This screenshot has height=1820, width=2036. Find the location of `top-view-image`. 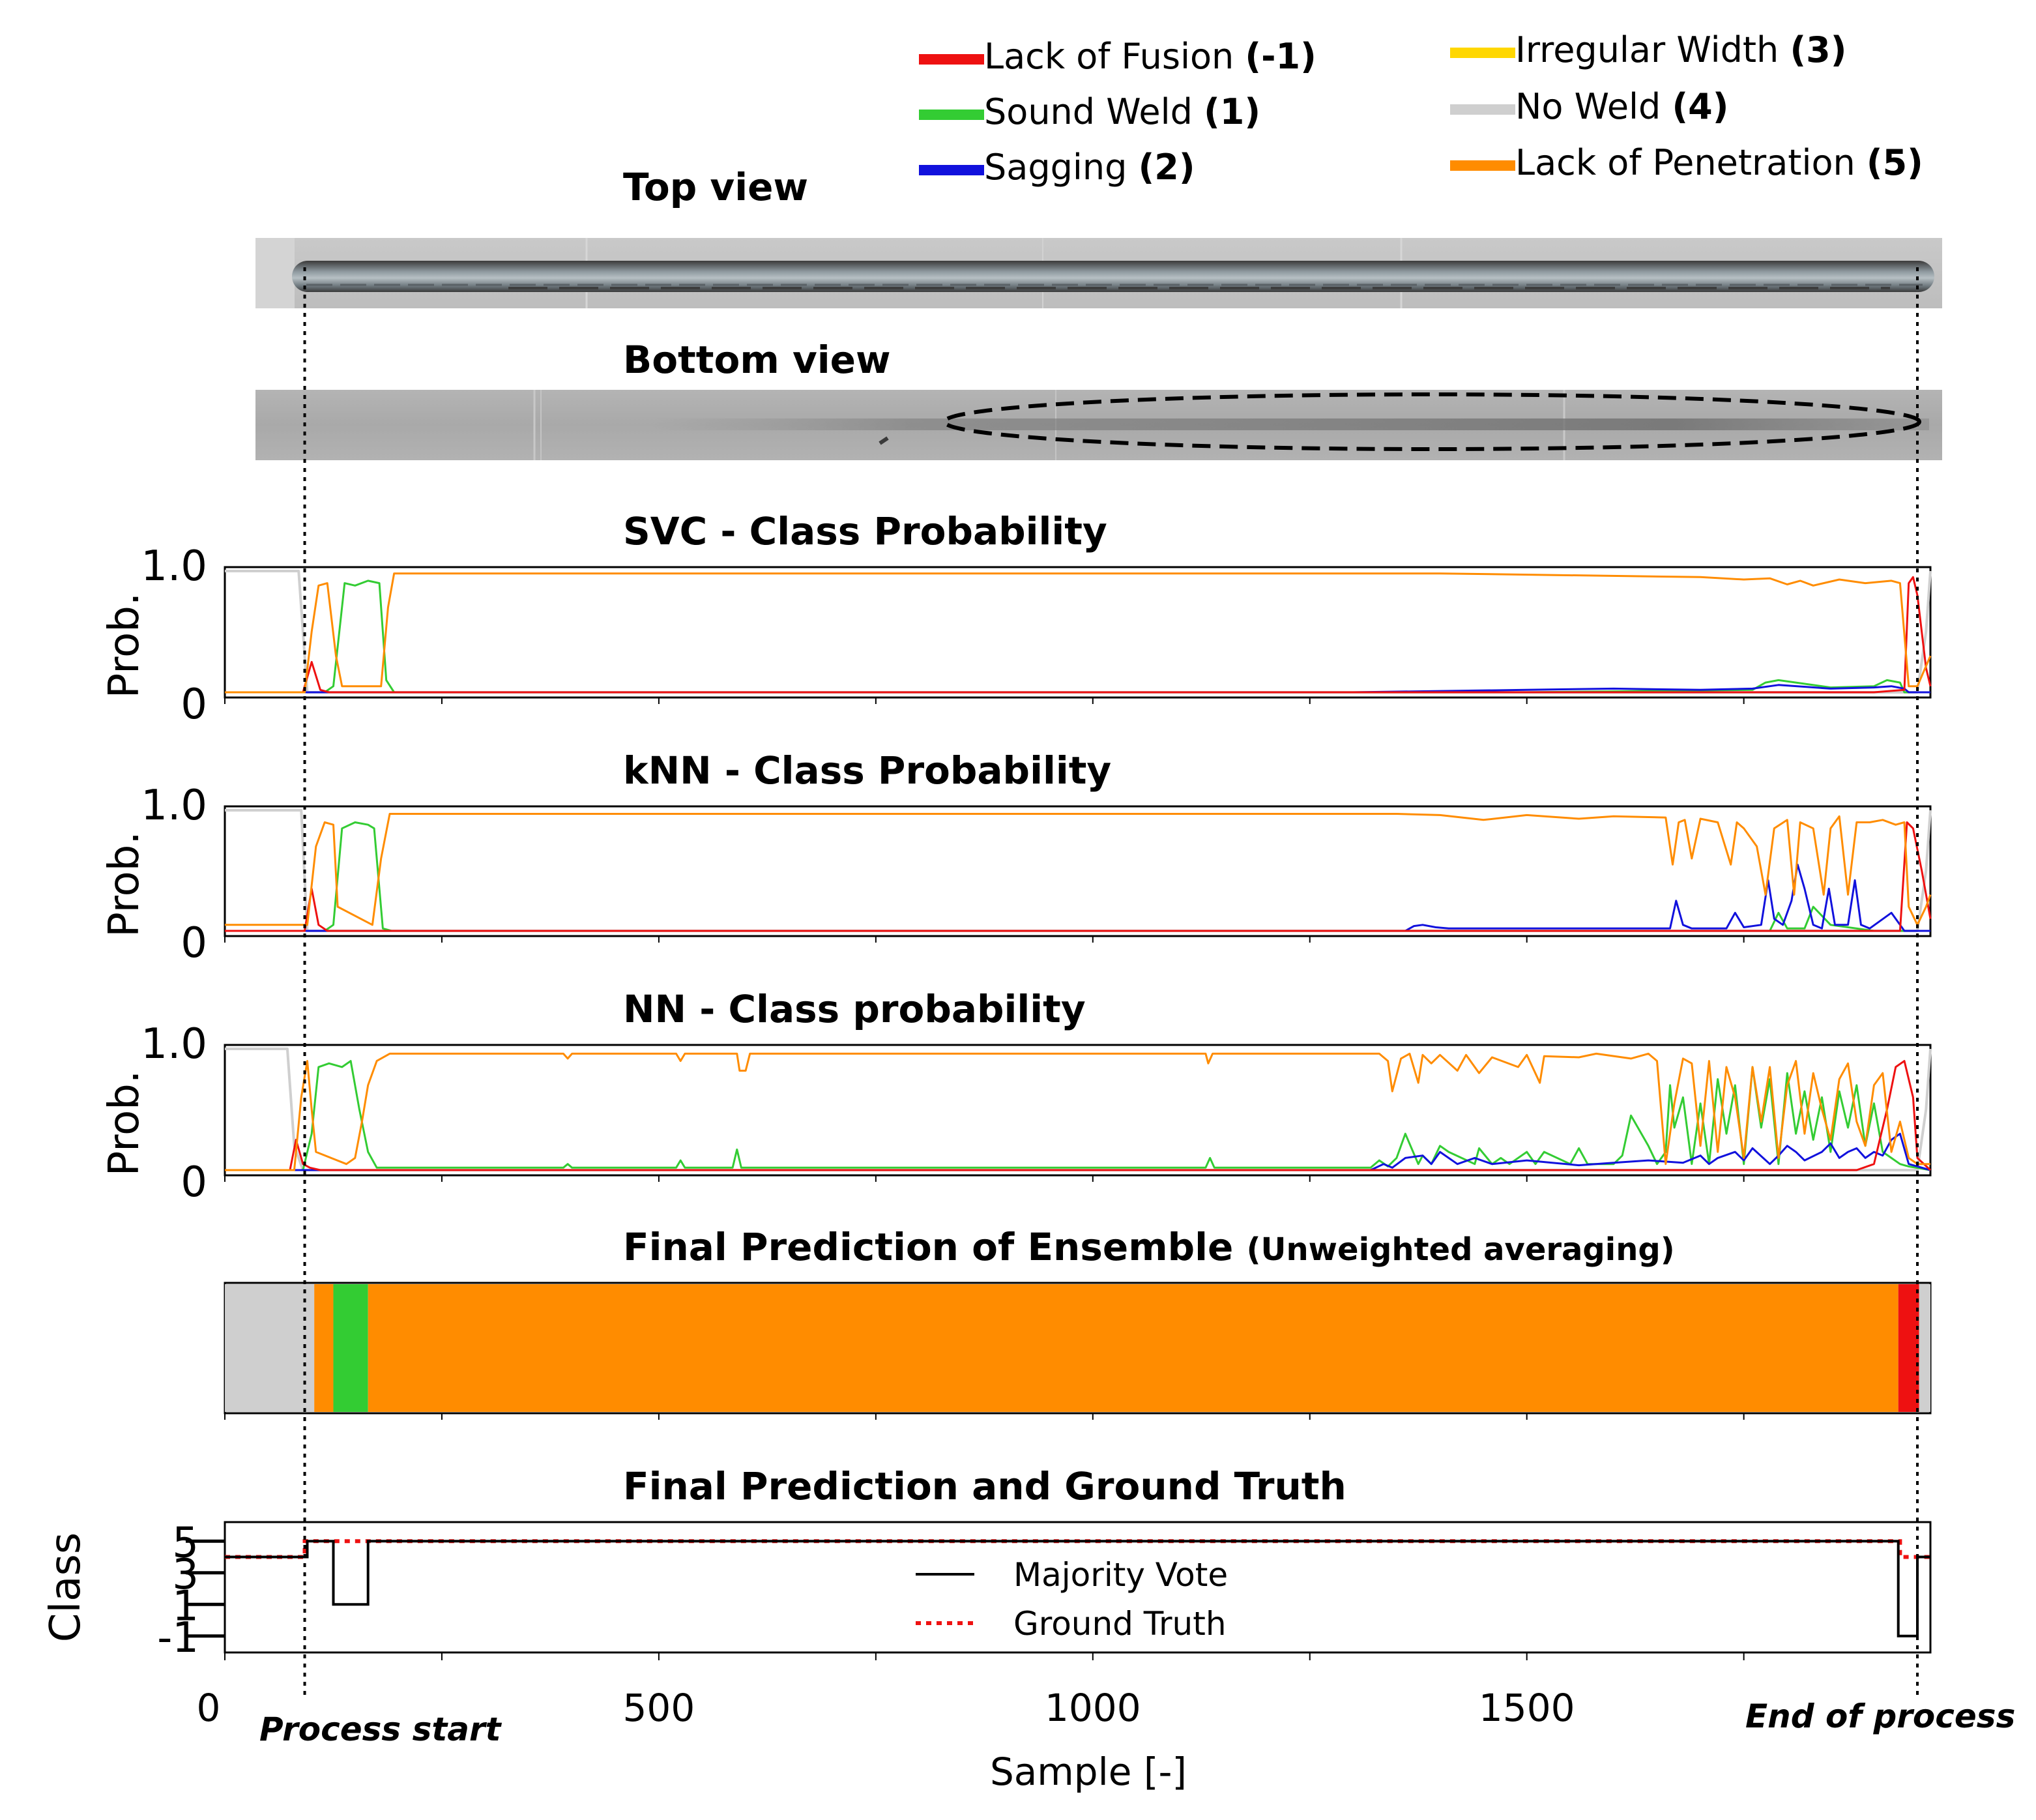

top-view-image is located at coordinates (1098, 273).